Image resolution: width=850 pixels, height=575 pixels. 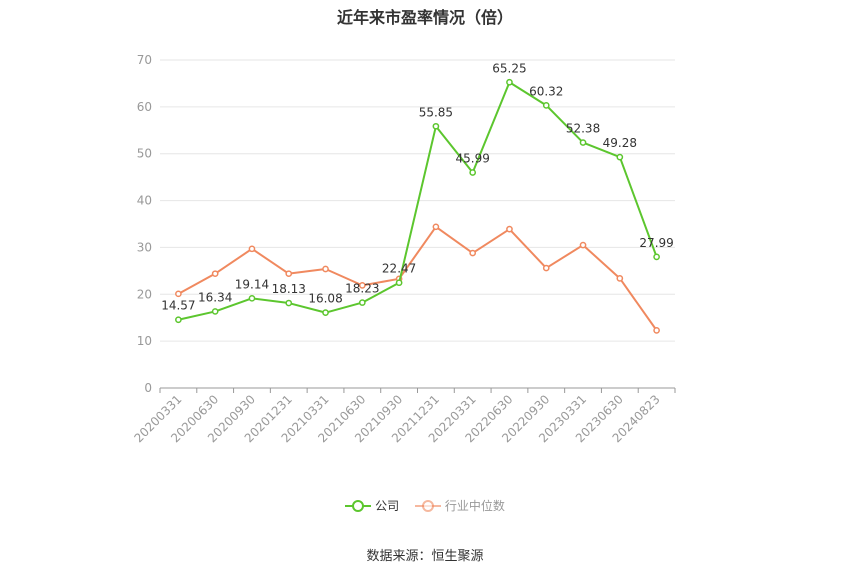 I want to click on y-tick-label: 10, so click(x=144, y=341).